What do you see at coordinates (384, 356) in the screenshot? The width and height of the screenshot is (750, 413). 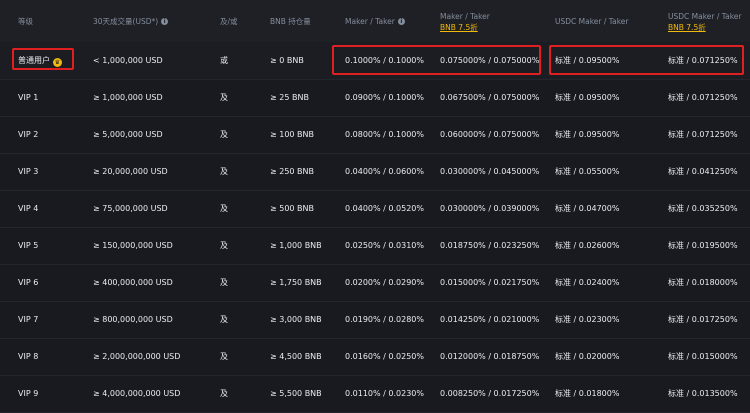 I see `maker-taker-fee-text: 0.0160% / 0.0250%` at bounding box center [384, 356].